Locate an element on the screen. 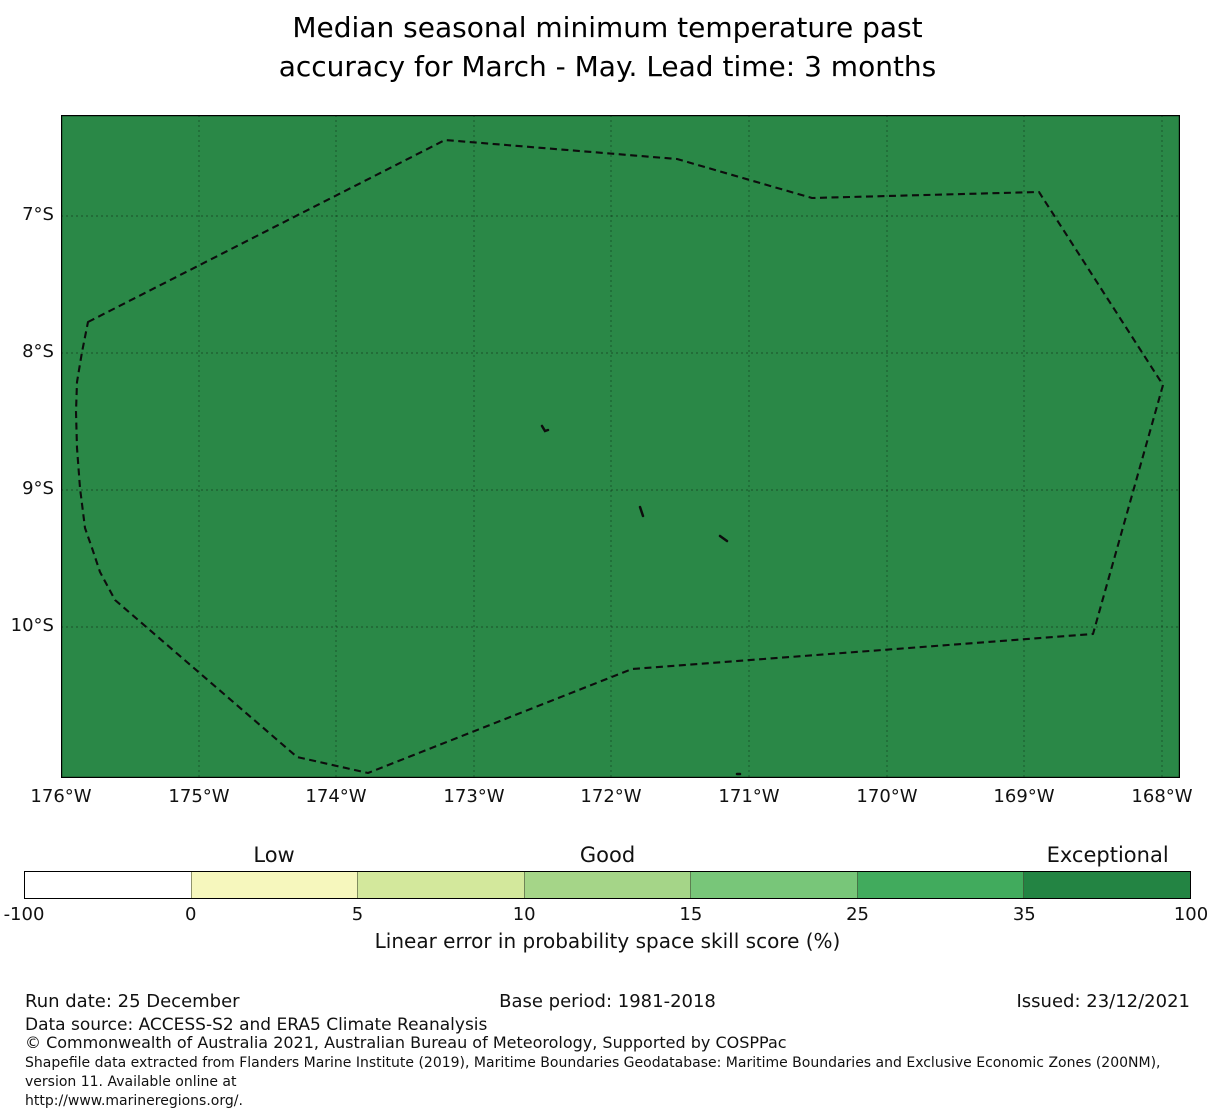 This screenshot has height=1111, width=1215. y-tick-label: 8°S is located at coordinates (38, 351).